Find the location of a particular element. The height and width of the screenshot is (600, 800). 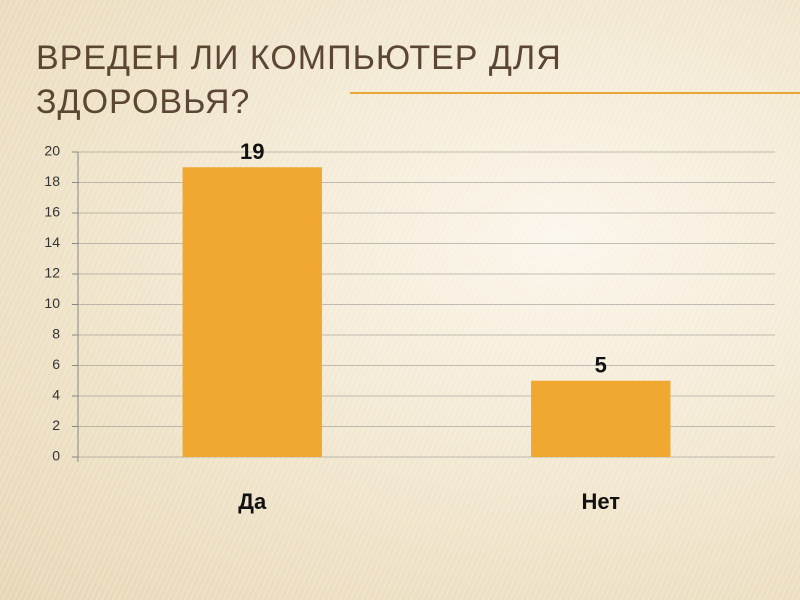

x-tick-label: Да is located at coordinates (252, 501).